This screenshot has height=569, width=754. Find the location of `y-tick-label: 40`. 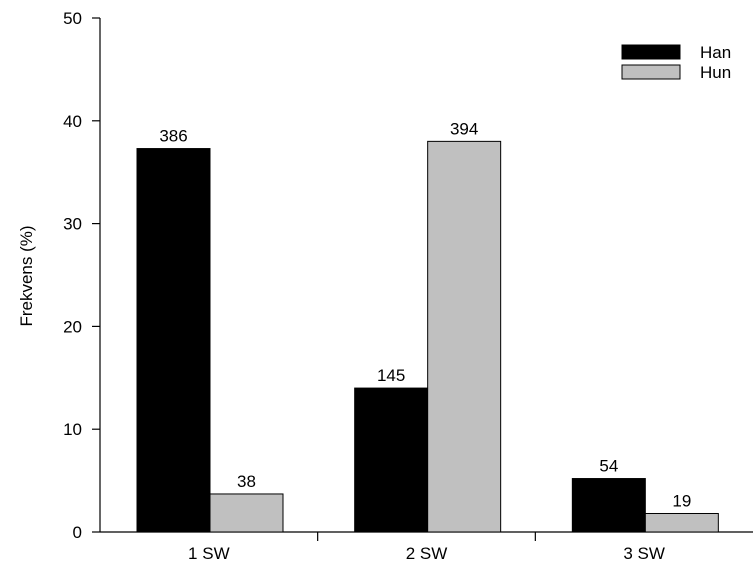

y-tick-label: 40 is located at coordinates (72, 121).